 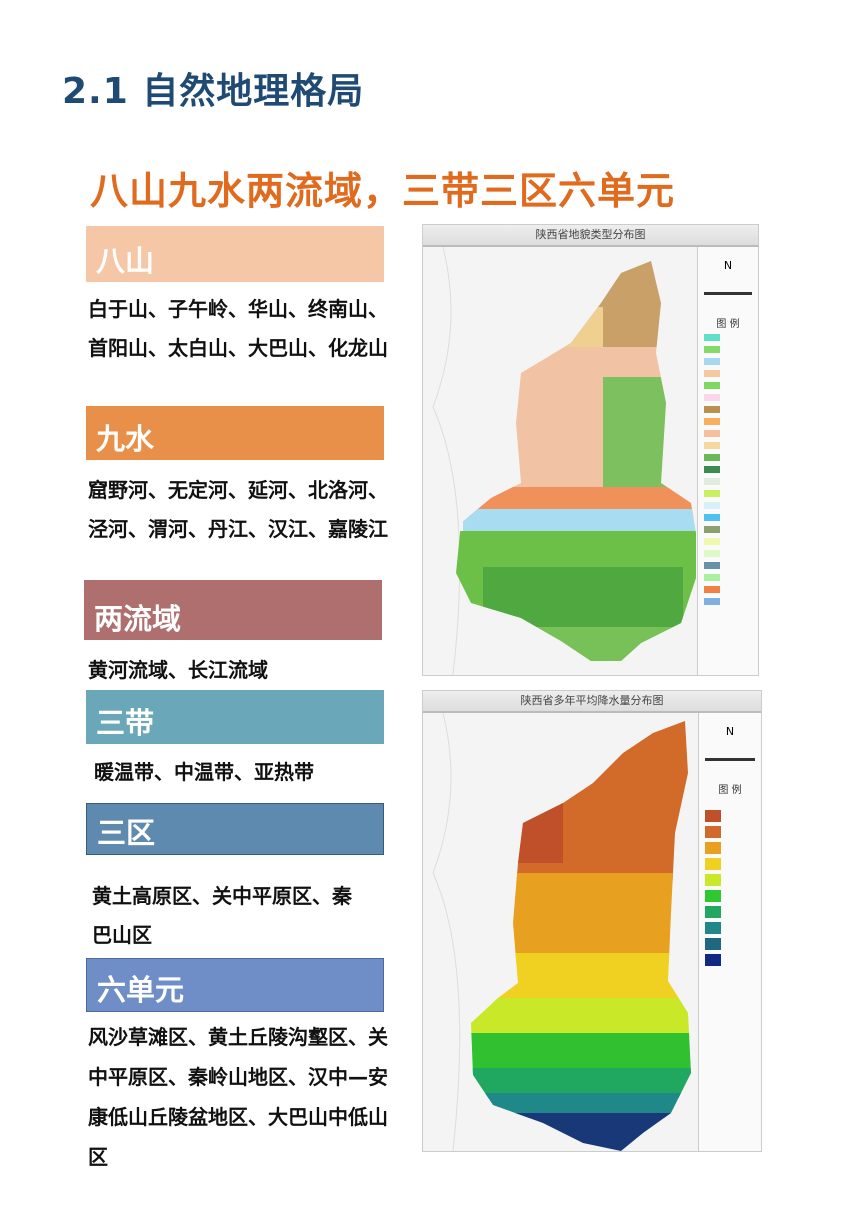 What do you see at coordinates (238, 328) in the screenshot?
I see `text-bashan: 白于山、子午岭、华山、终南山、首阳山、太白山、大巴山、化龙山` at bounding box center [238, 328].